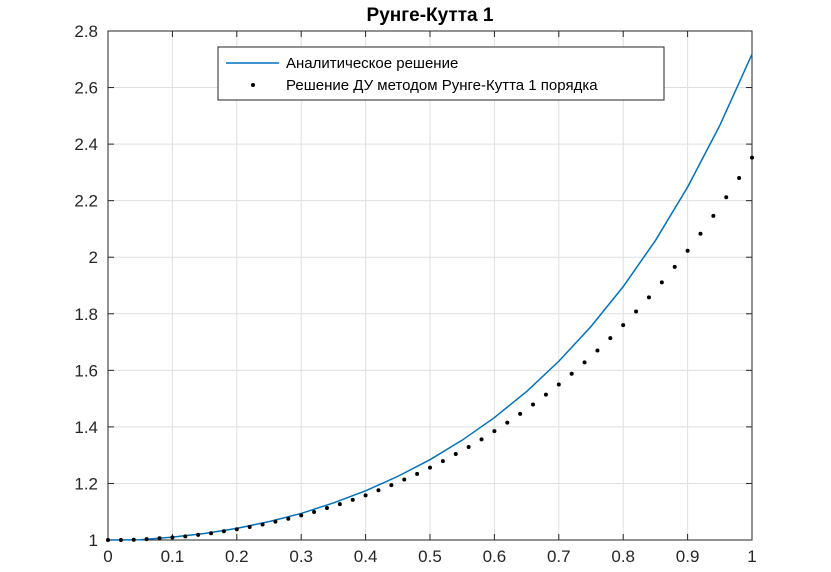 The height and width of the screenshot is (572, 831). What do you see at coordinates (86, 31) in the screenshot?
I see `y-tick-label: 2.8` at bounding box center [86, 31].